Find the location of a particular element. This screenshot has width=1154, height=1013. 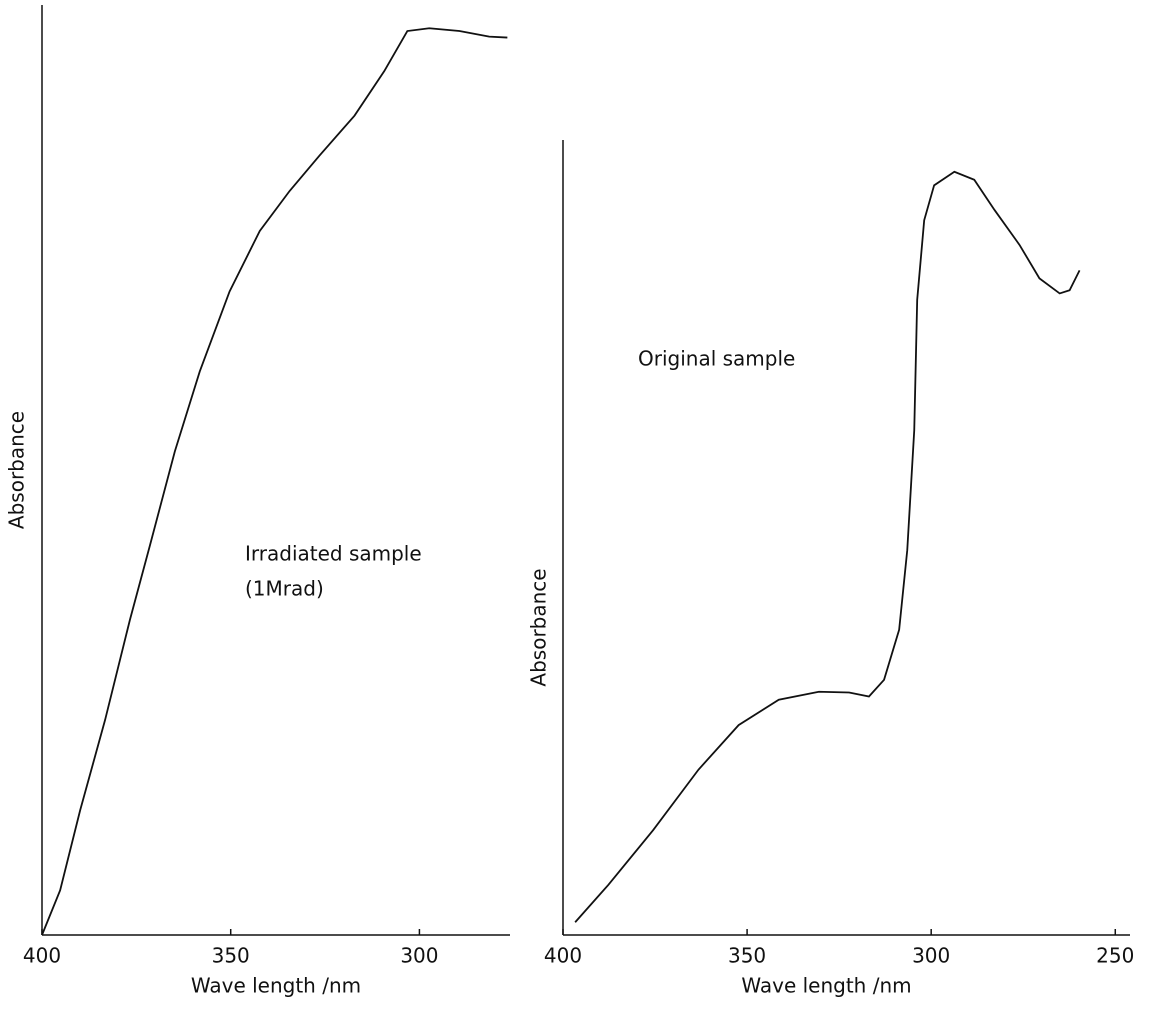

annotation: Original sample is located at coordinates (716, 359).